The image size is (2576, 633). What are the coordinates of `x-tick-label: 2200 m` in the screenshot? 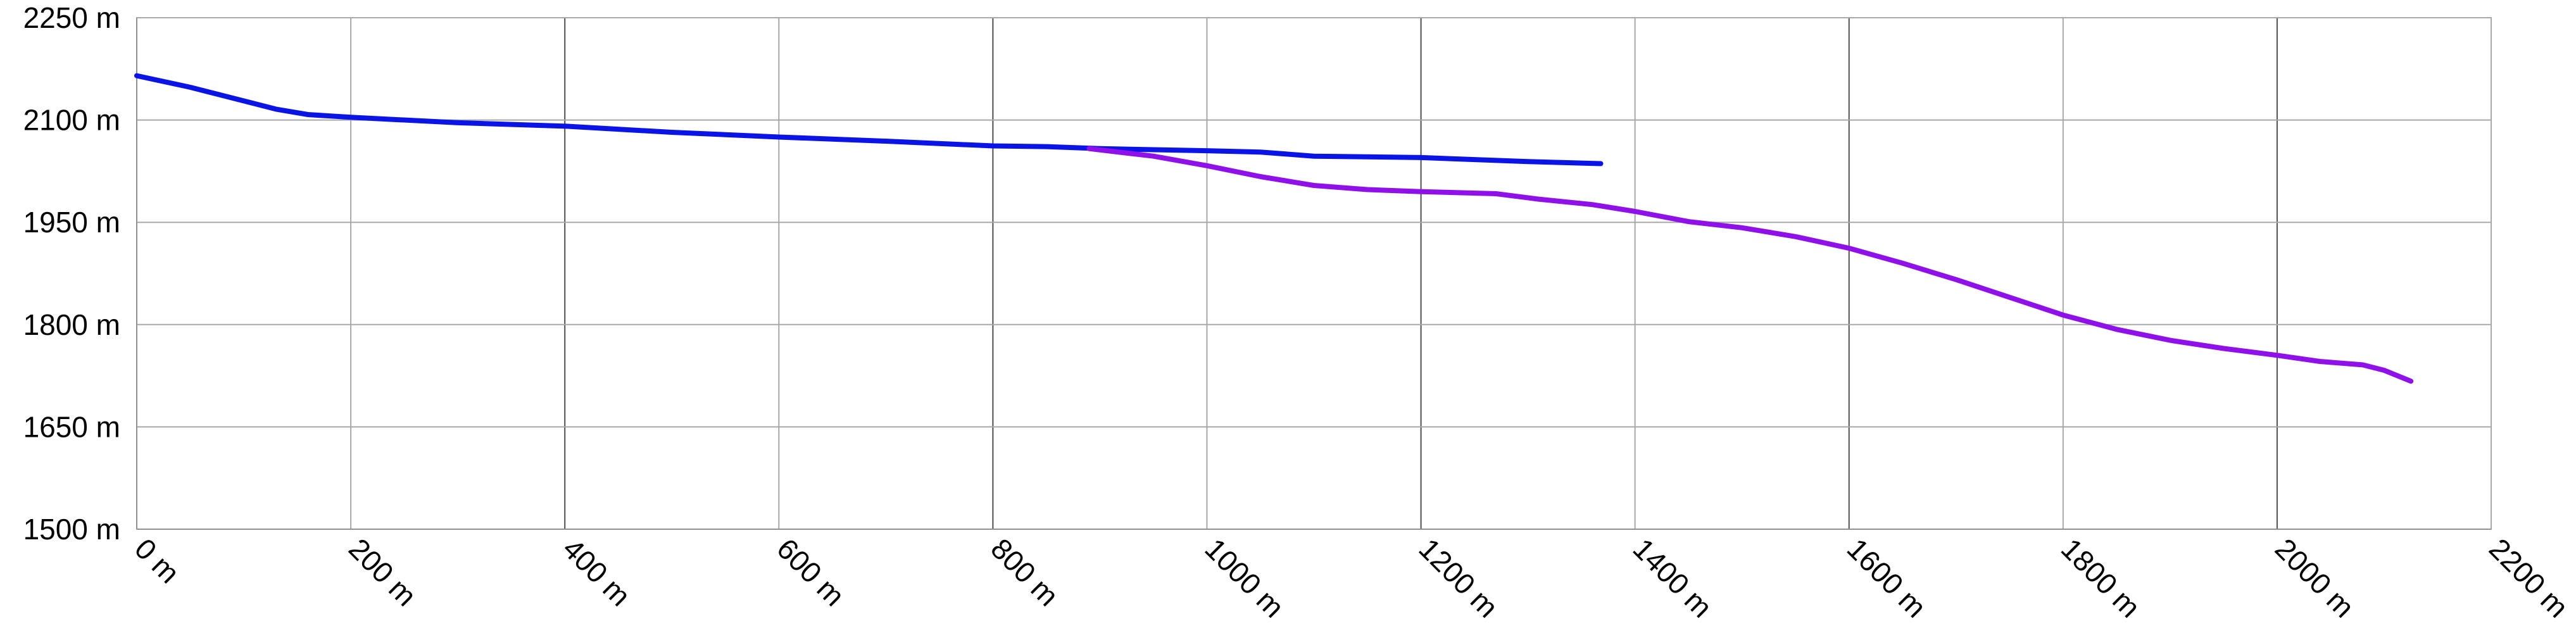 It's located at (2529, 578).